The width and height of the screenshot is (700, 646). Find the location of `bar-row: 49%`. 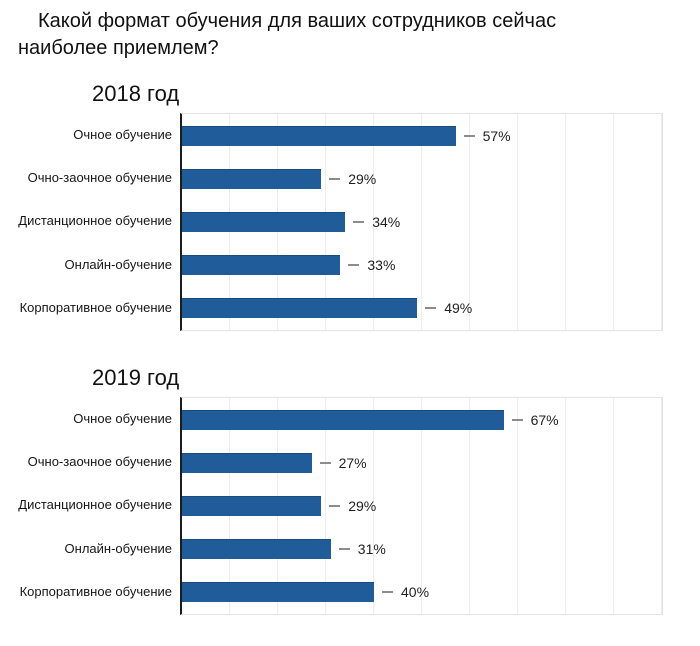

bar-row: 49% is located at coordinates (422, 308).